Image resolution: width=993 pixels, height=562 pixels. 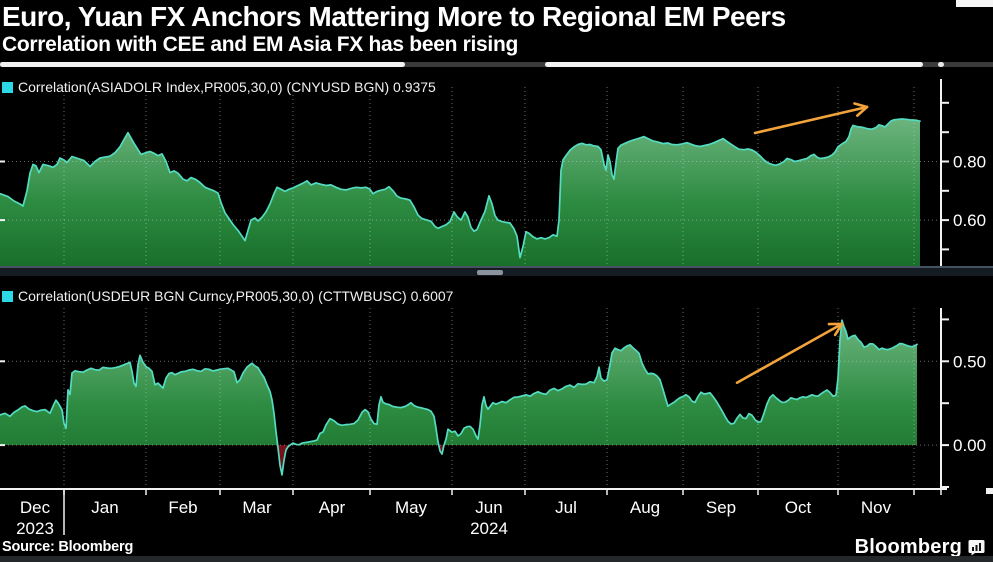 I want to click on x-axis-month-label: Oct, so click(x=798, y=507).